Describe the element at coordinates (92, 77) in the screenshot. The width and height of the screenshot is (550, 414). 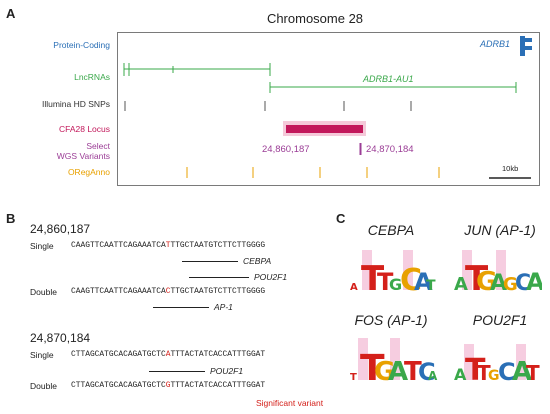
I see `track-label-lncrnas: LncRNAs` at that location.